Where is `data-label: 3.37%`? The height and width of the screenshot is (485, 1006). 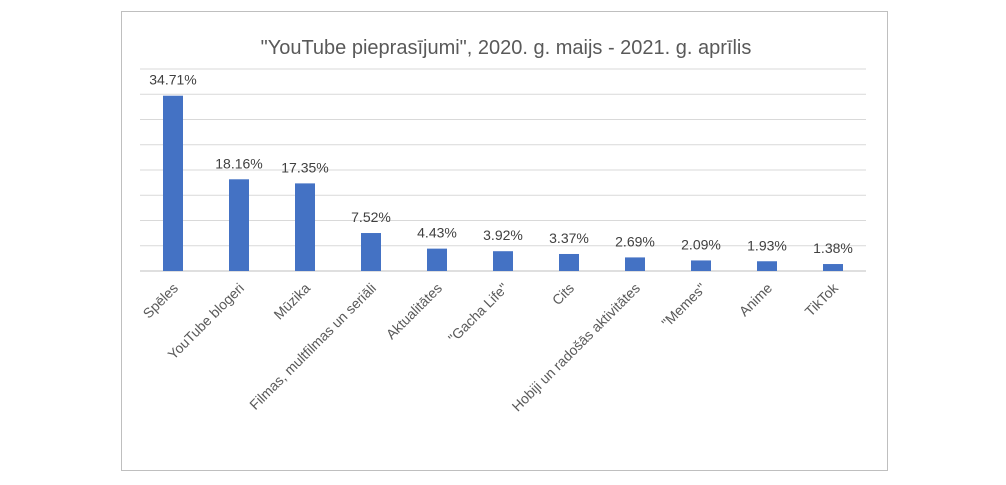 data-label: 3.37% is located at coordinates (569, 238).